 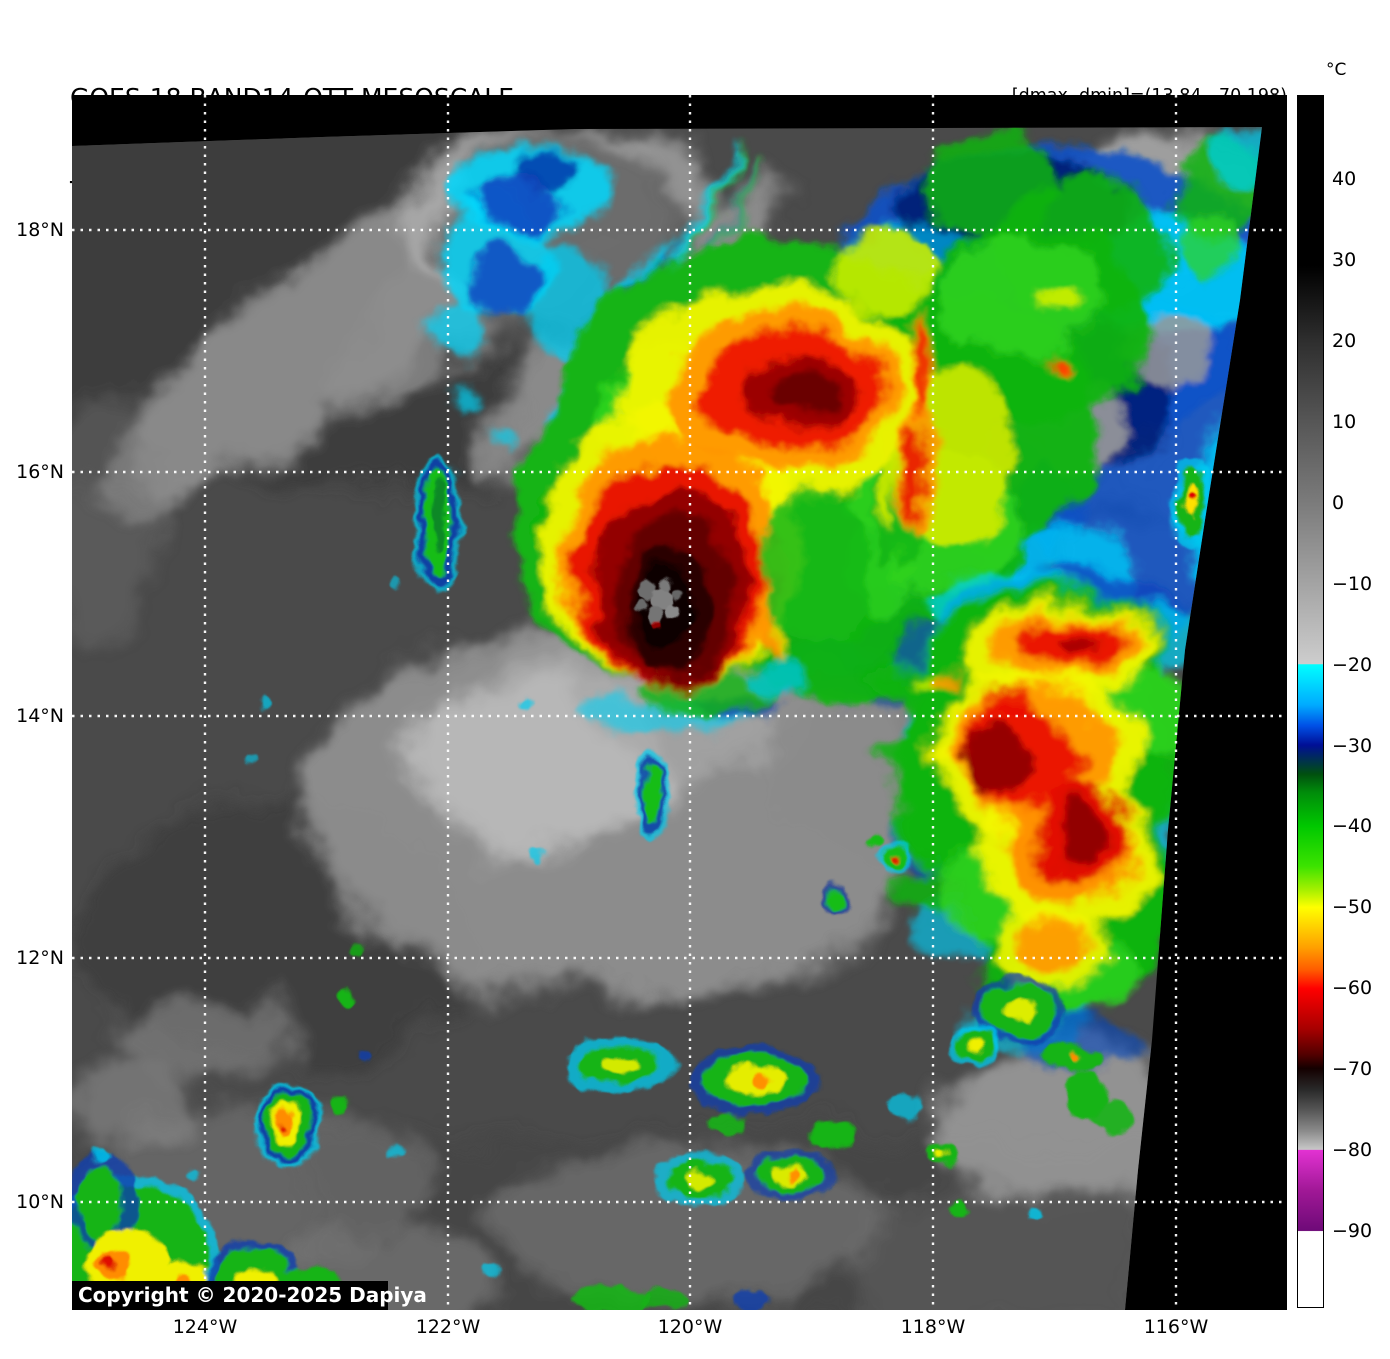 I want to click on colorbar-tick-m60: −60, so click(x=1352, y=988).